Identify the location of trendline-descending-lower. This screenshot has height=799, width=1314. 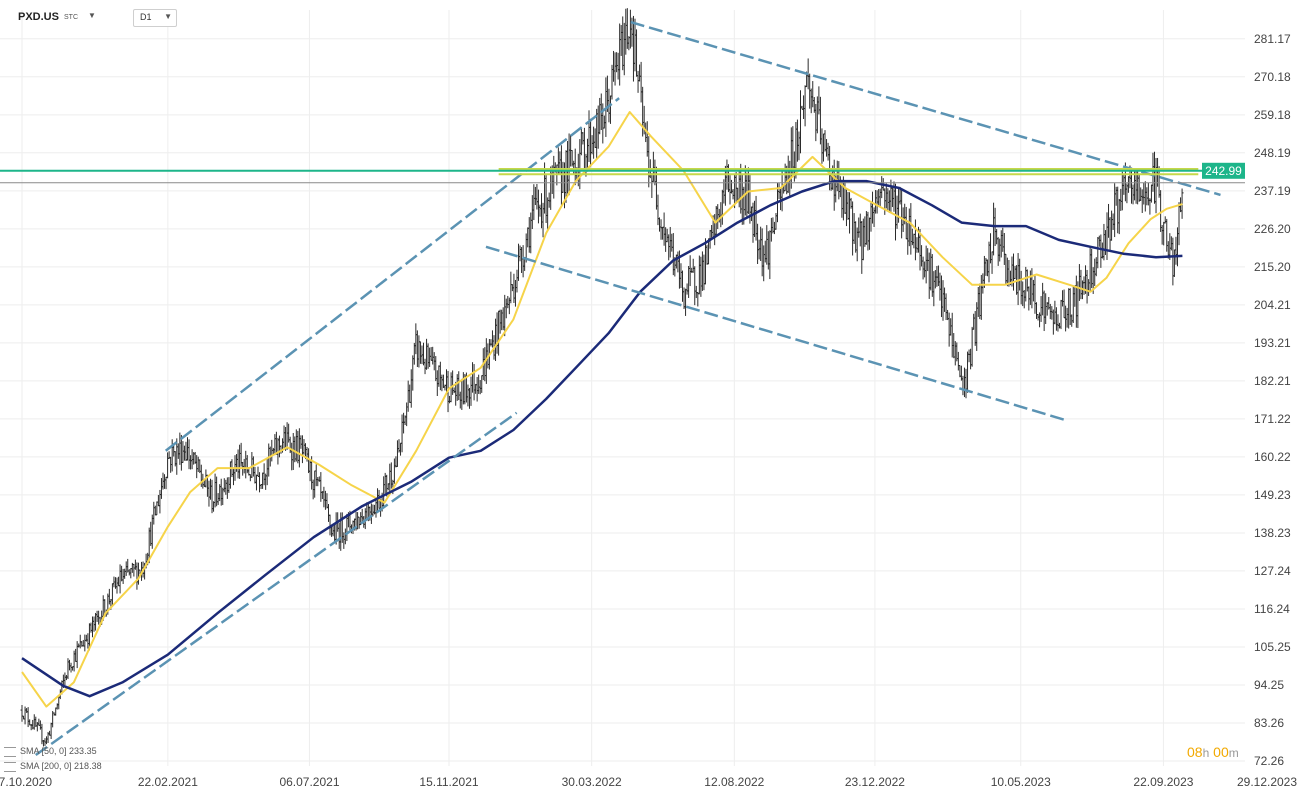
(775, 333).